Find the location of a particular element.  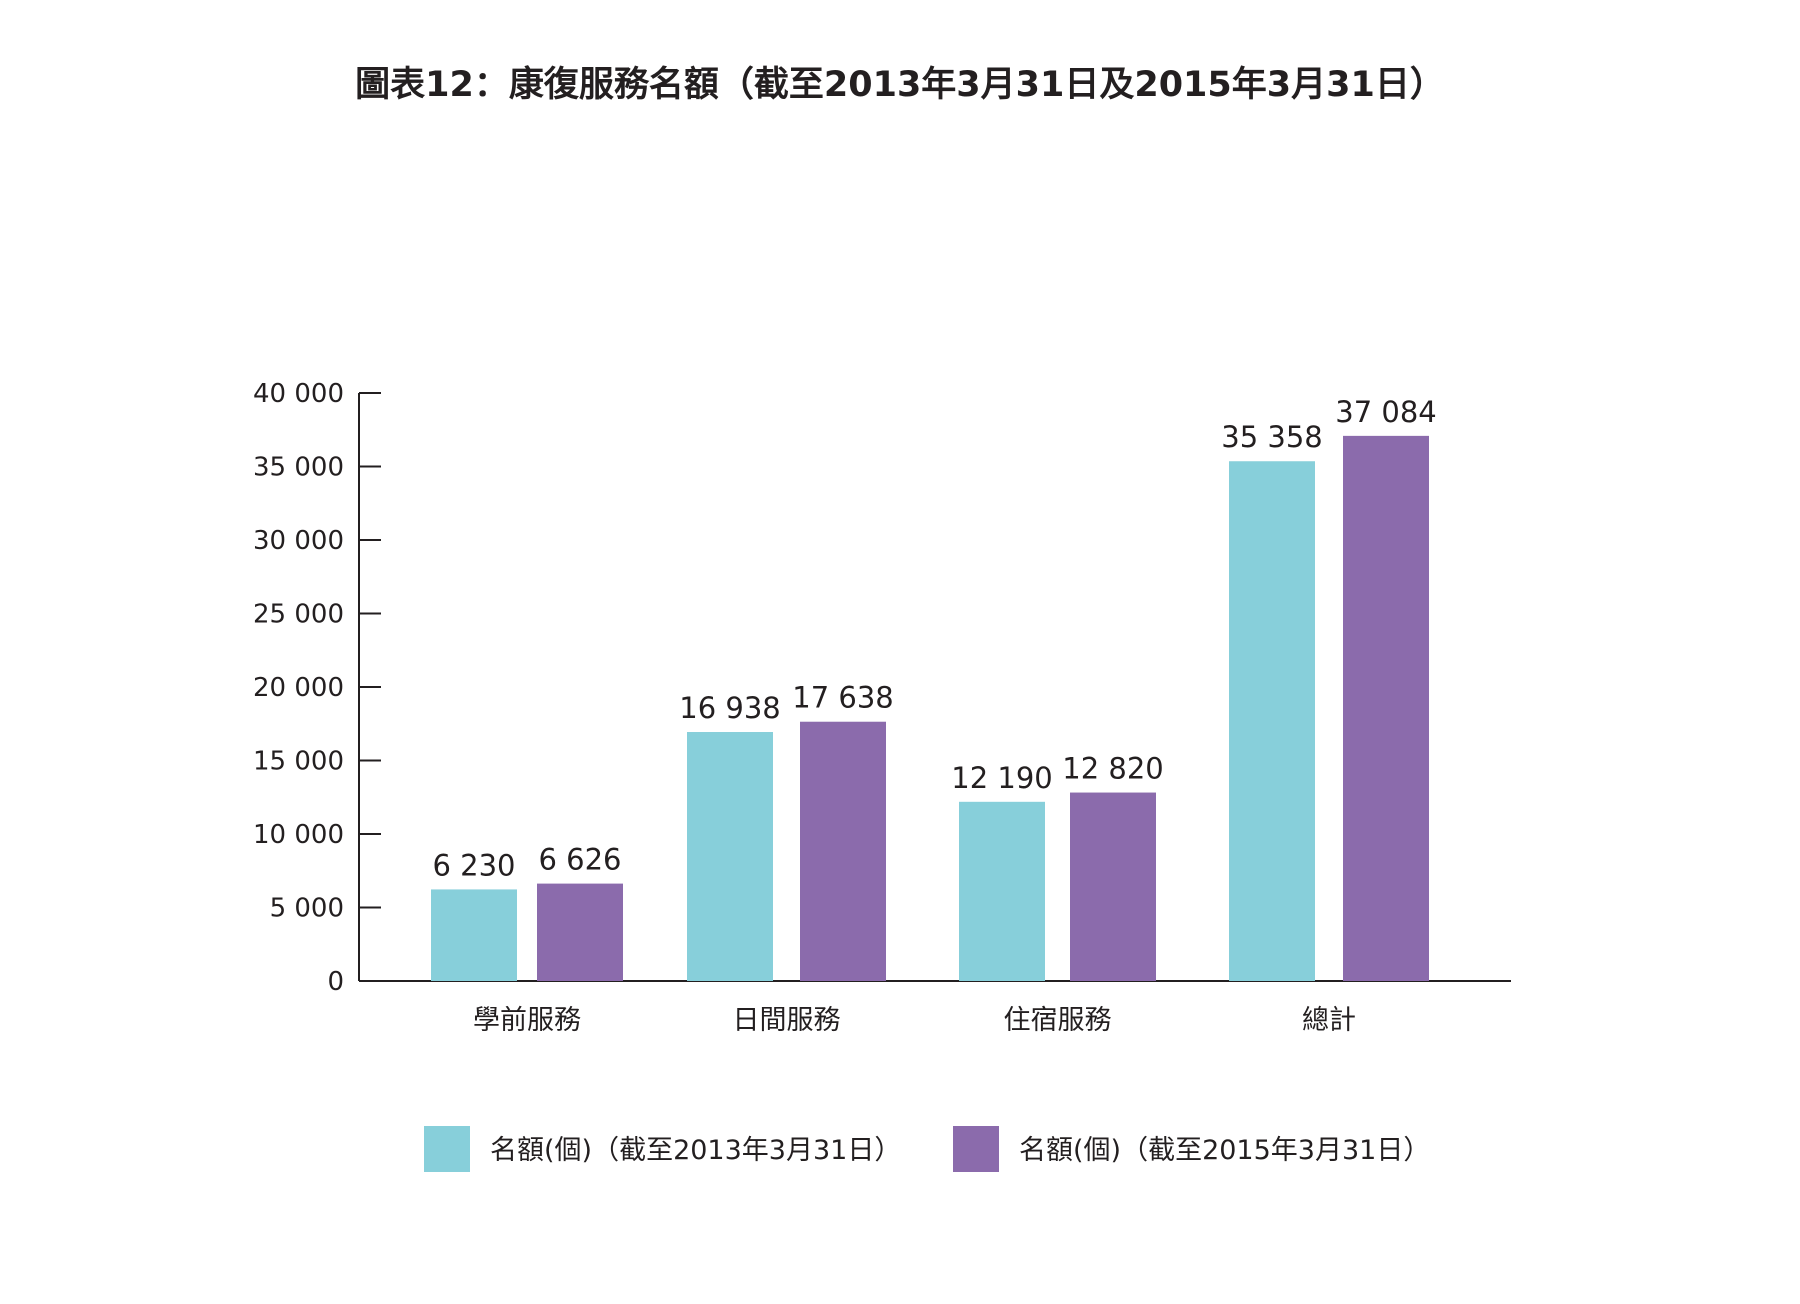

data-label: 16 938 is located at coordinates (729, 708).